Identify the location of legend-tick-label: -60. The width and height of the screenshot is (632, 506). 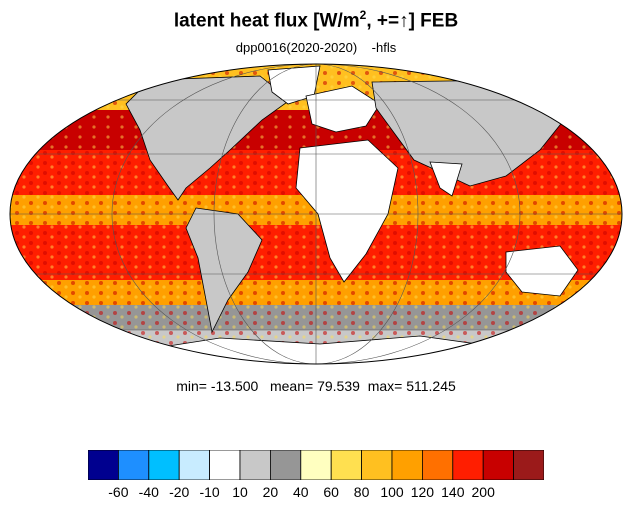
(118, 492).